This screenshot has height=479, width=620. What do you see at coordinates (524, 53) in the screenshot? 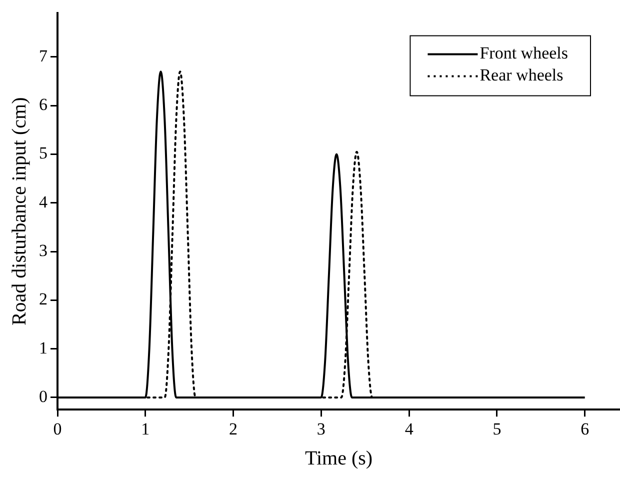
I see `legend-label: Front wheels` at bounding box center [524, 53].